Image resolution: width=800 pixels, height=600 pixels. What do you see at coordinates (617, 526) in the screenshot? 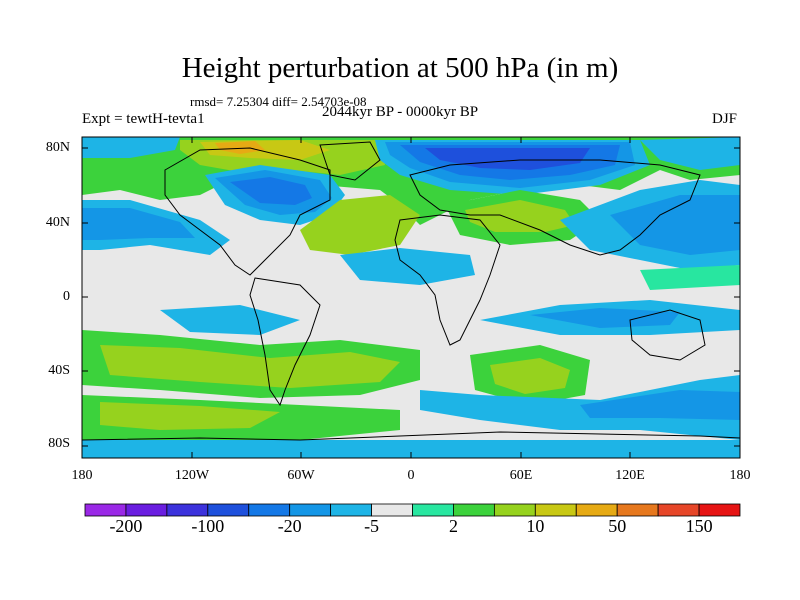
I see `colorbar-tick-label: 50` at bounding box center [617, 526].